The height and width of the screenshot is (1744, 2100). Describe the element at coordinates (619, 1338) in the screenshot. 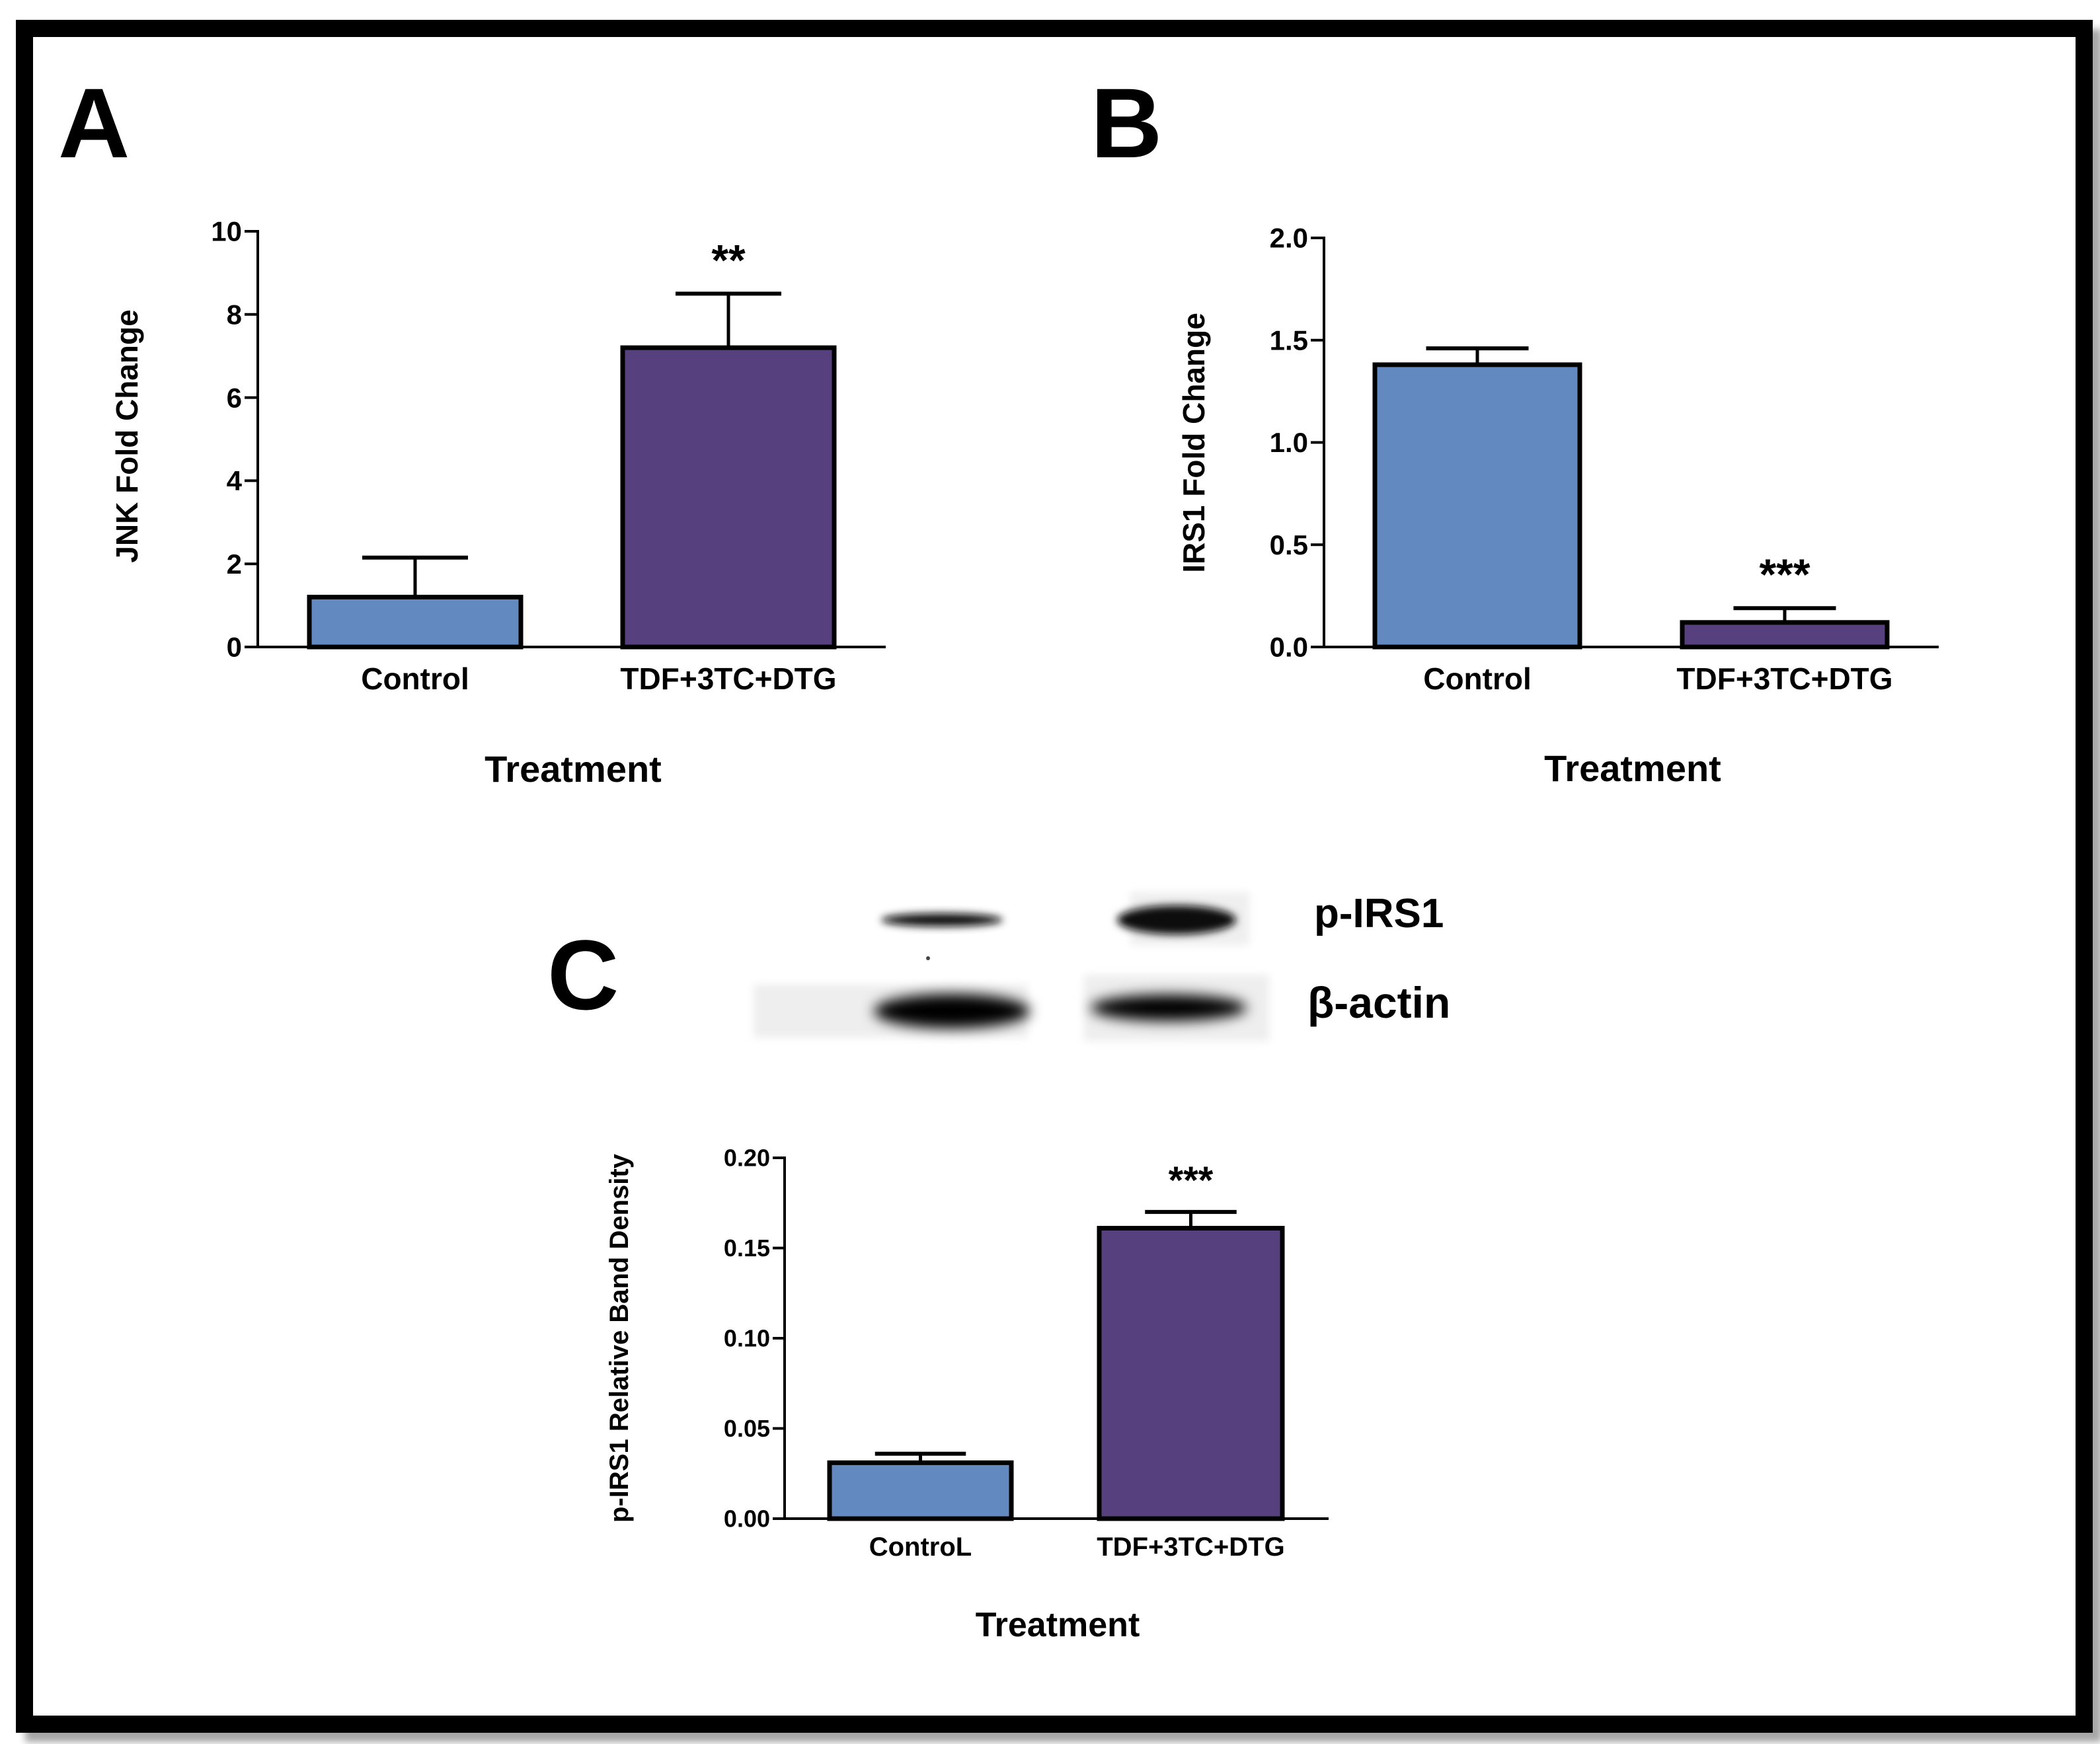

I see `y-axis-title: p-IRS1 Relative Band Density` at that location.